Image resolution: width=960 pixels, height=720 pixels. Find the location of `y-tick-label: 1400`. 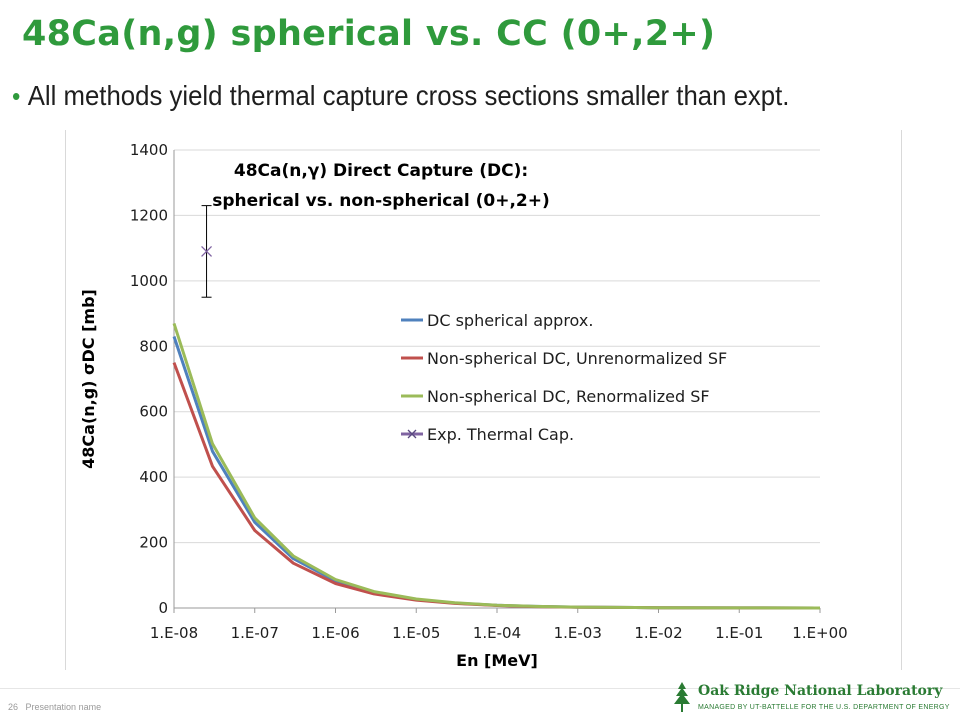

y-tick-label: 1400 is located at coordinates (149, 150).